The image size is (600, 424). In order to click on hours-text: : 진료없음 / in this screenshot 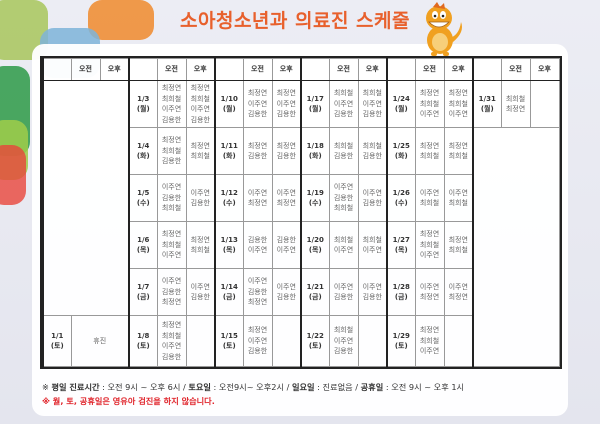, I will do `click(337, 387)`.